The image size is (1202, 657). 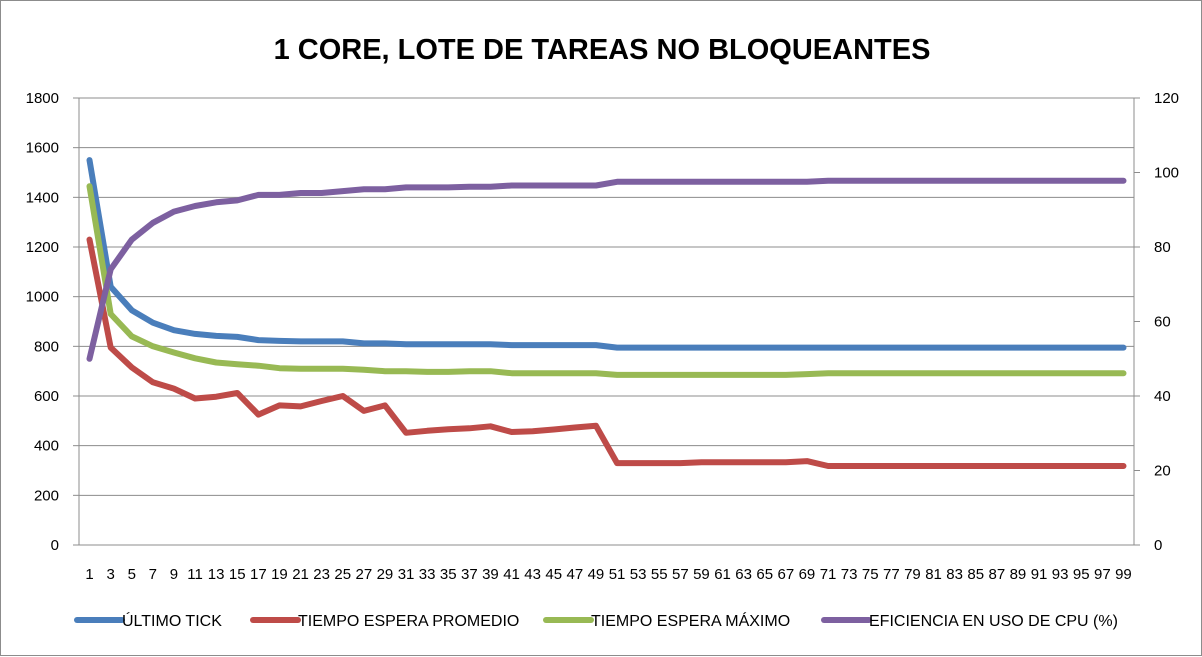 I want to click on x-tick-label: 3, so click(x=110, y=574).